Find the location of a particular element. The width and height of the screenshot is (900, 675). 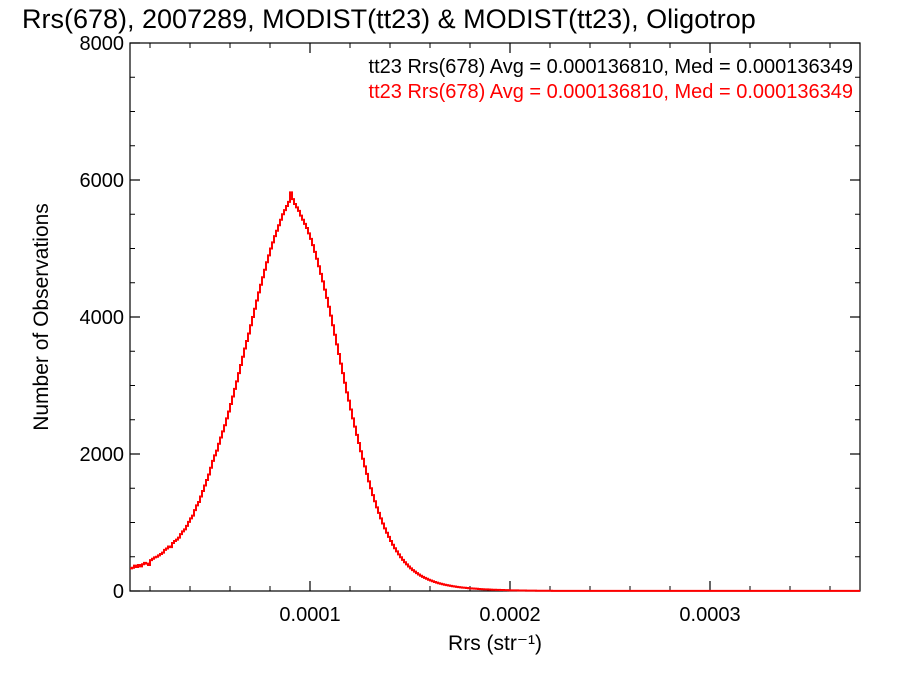

x-tick-label: 0.0001 is located at coordinates (309, 615).